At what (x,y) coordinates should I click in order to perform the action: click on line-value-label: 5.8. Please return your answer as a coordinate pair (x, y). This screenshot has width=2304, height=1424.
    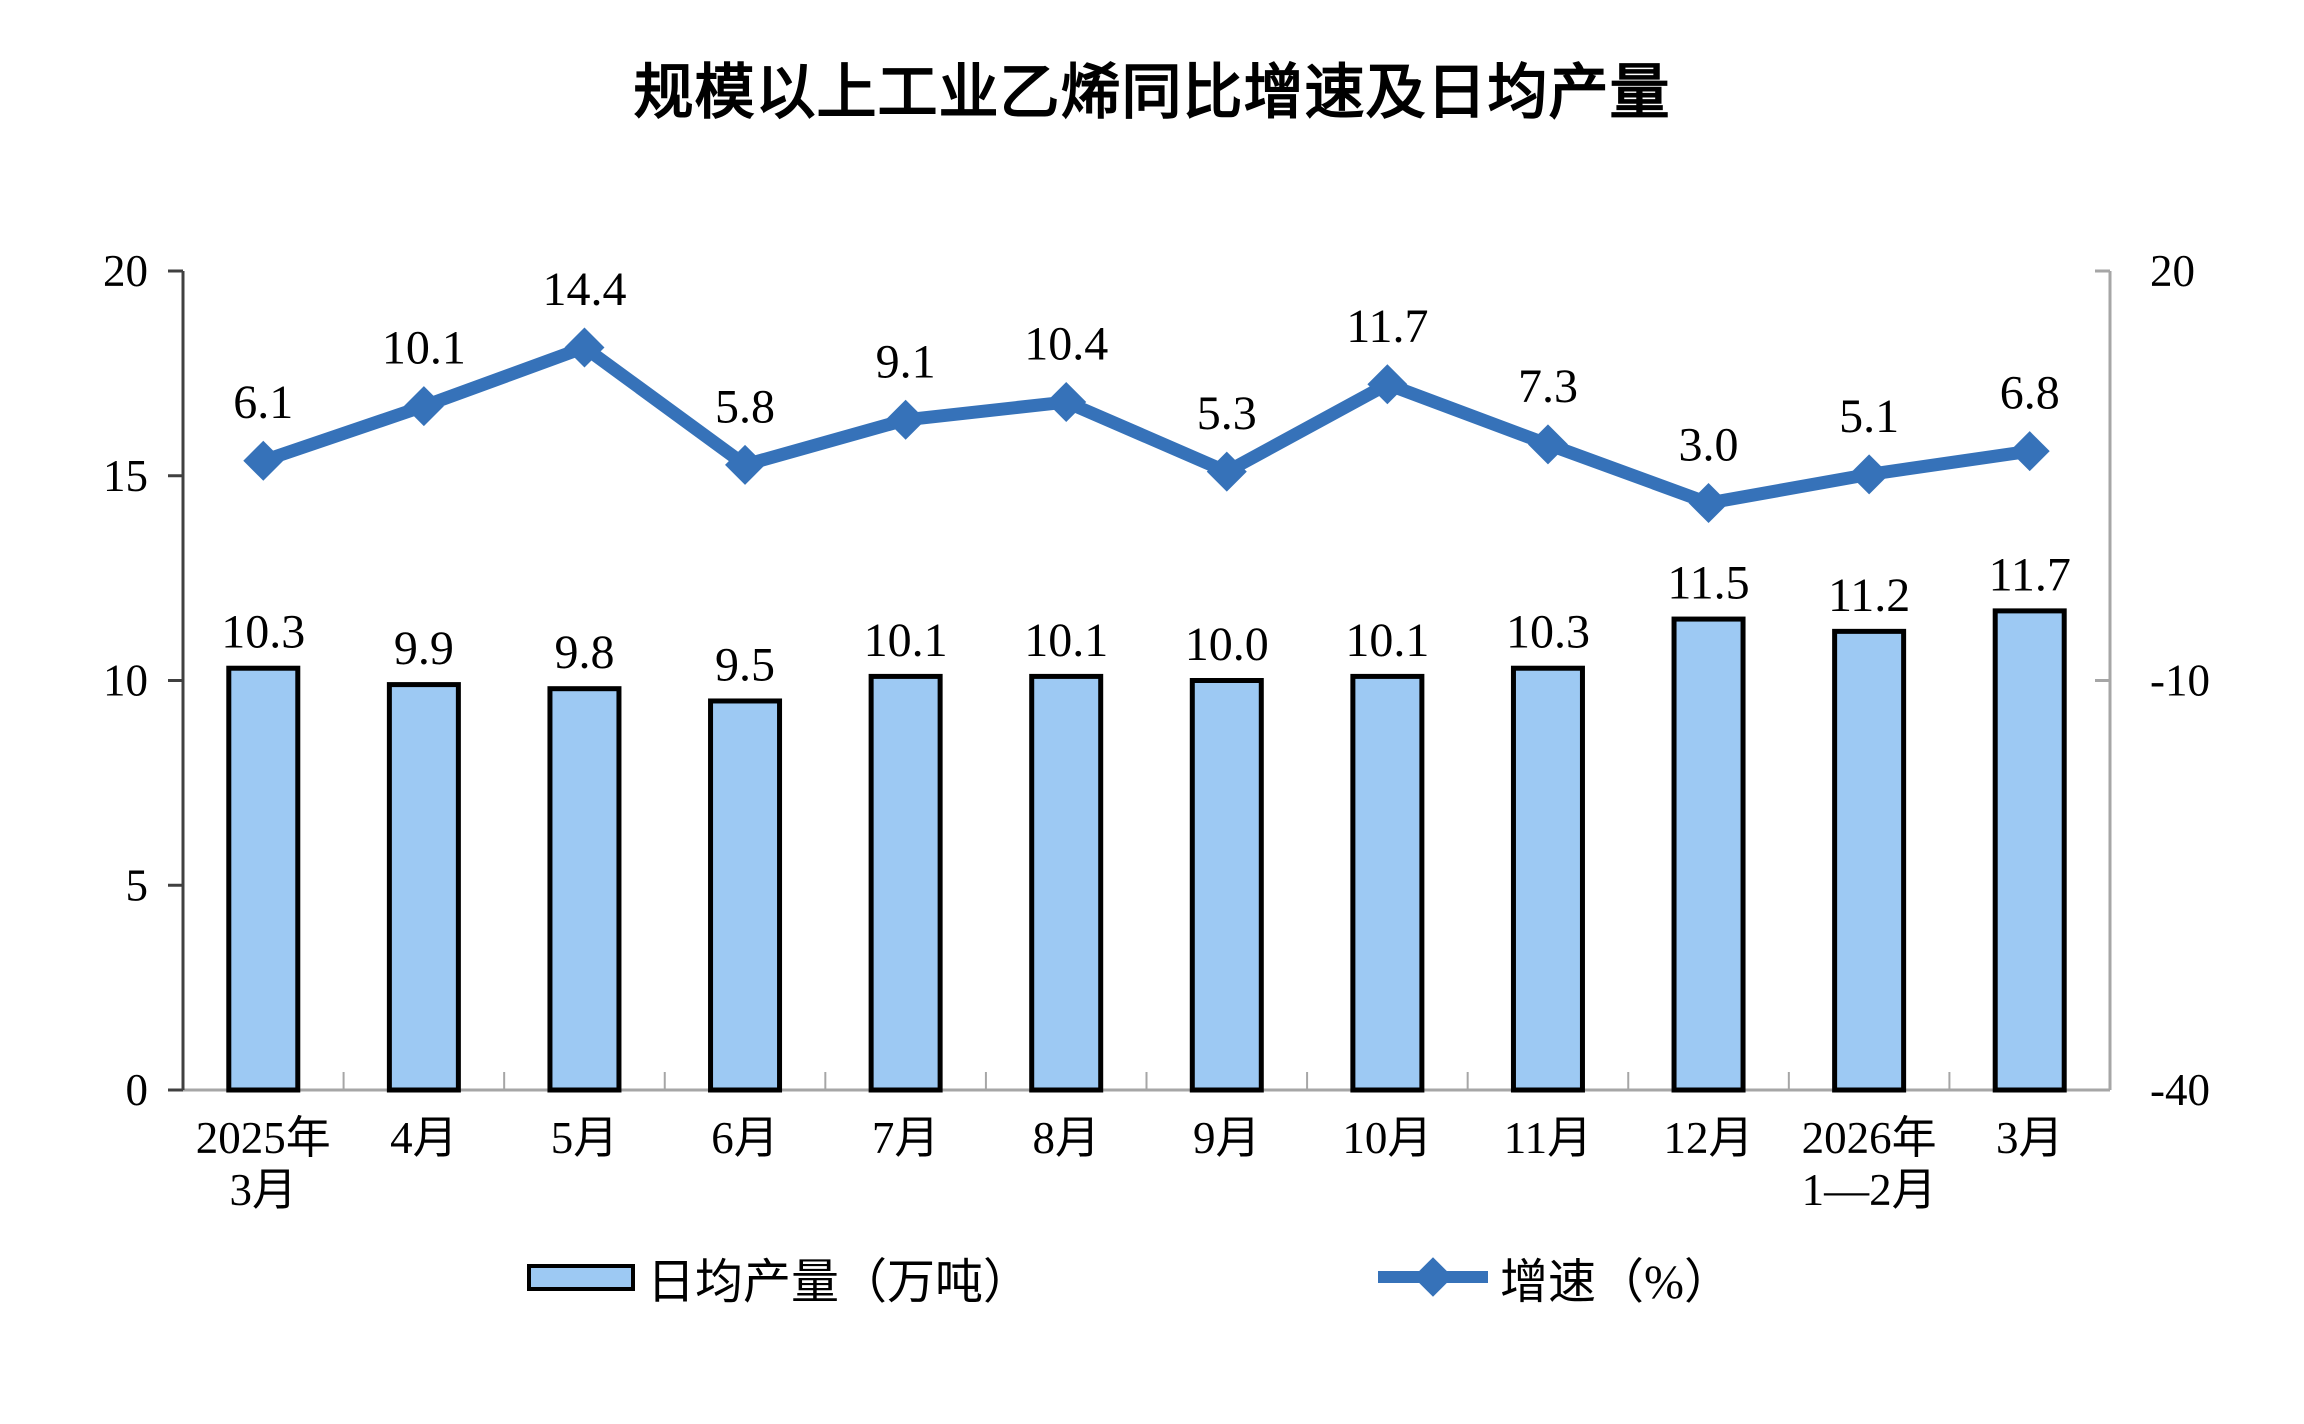
    Looking at the image, I should click on (745, 406).